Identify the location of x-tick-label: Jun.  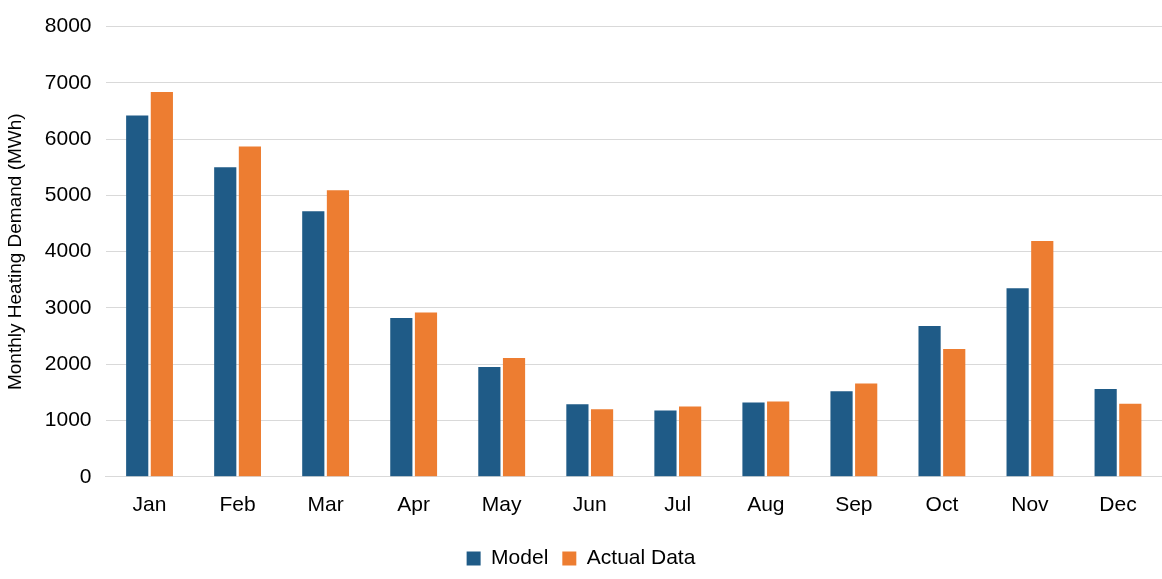
(589, 504).